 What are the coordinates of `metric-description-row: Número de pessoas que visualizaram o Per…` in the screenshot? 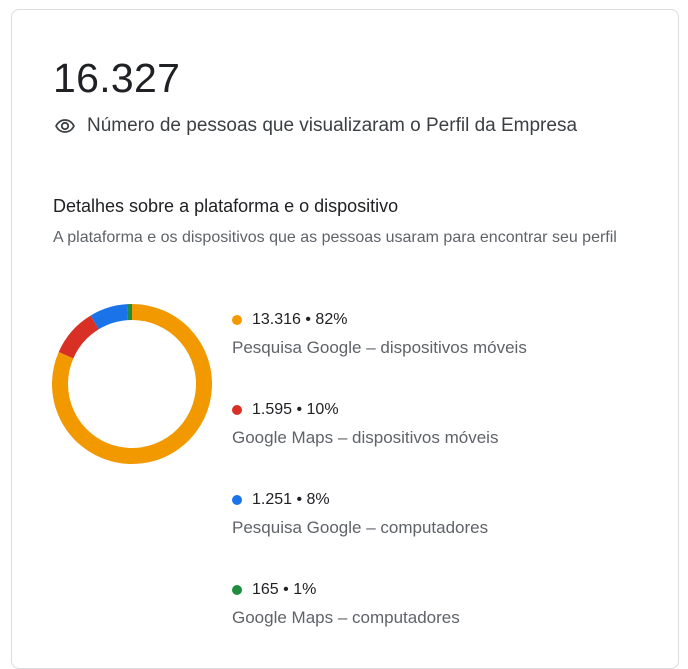 It's located at (315, 126).